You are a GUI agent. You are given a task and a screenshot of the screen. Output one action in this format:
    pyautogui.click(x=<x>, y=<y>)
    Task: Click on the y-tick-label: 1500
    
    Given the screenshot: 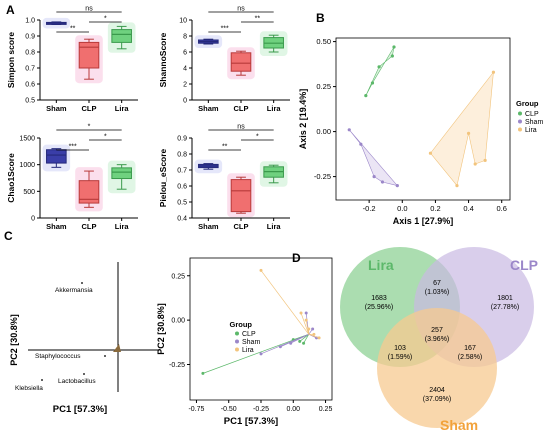 What is the action you would take?
    pyautogui.click(x=27, y=139)
    